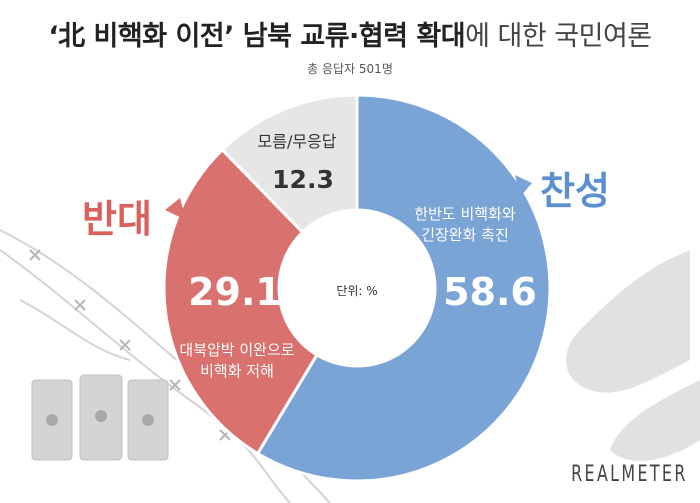 Image resolution: width=700 pixels, height=503 pixels. I want to click on agree-description: 한반도 비핵화와 긴장완화 촉진, so click(465, 225).